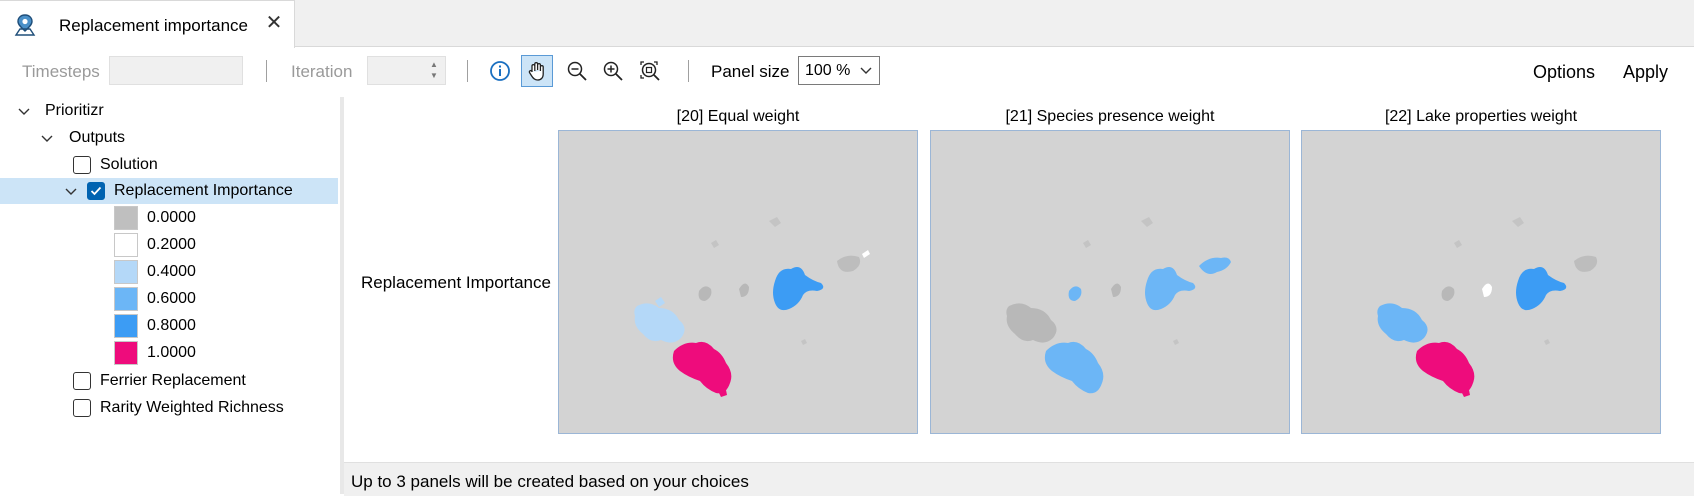 Image resolution: width=1694 pixels, height=499 pixels. I want to click on apply-button: Apply, so click(1646, 72).